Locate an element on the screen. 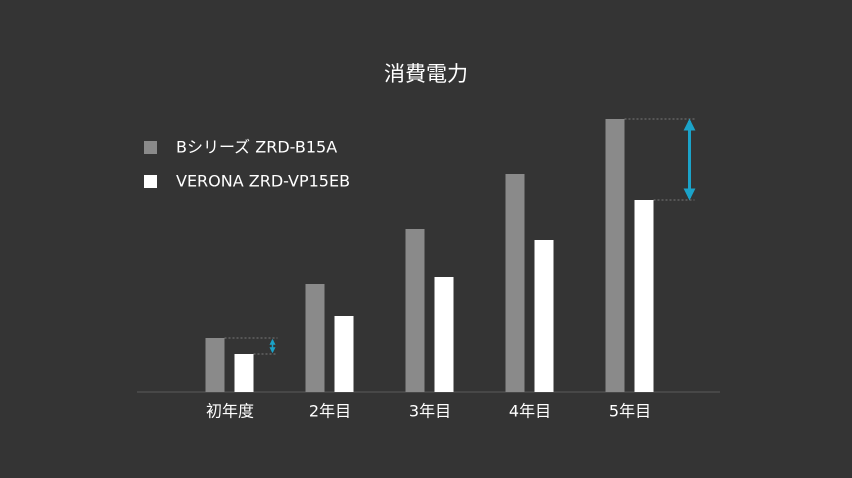 Image resolution: width=852 pixels, height=478 pixels. x-tick-label: 3年目 is located at coordinates (430, 411).